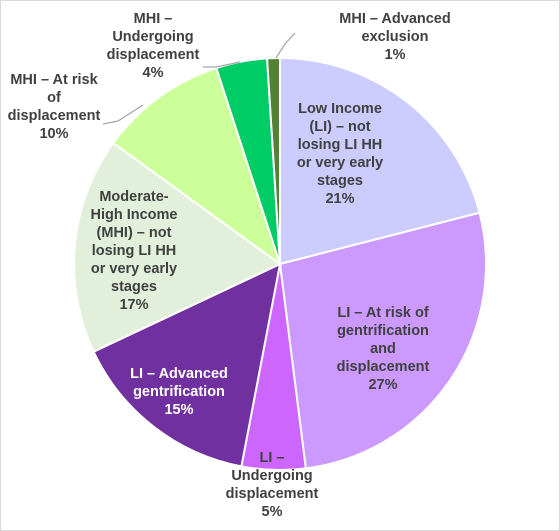  Describe the element at coordinates (285, 45) in the screenshot. I see `leader-line-mhi-advanced` at that location.